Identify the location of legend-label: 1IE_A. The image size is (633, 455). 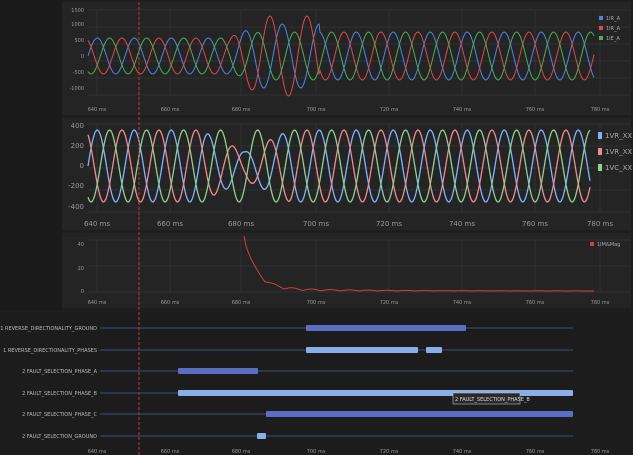
(613, 39).